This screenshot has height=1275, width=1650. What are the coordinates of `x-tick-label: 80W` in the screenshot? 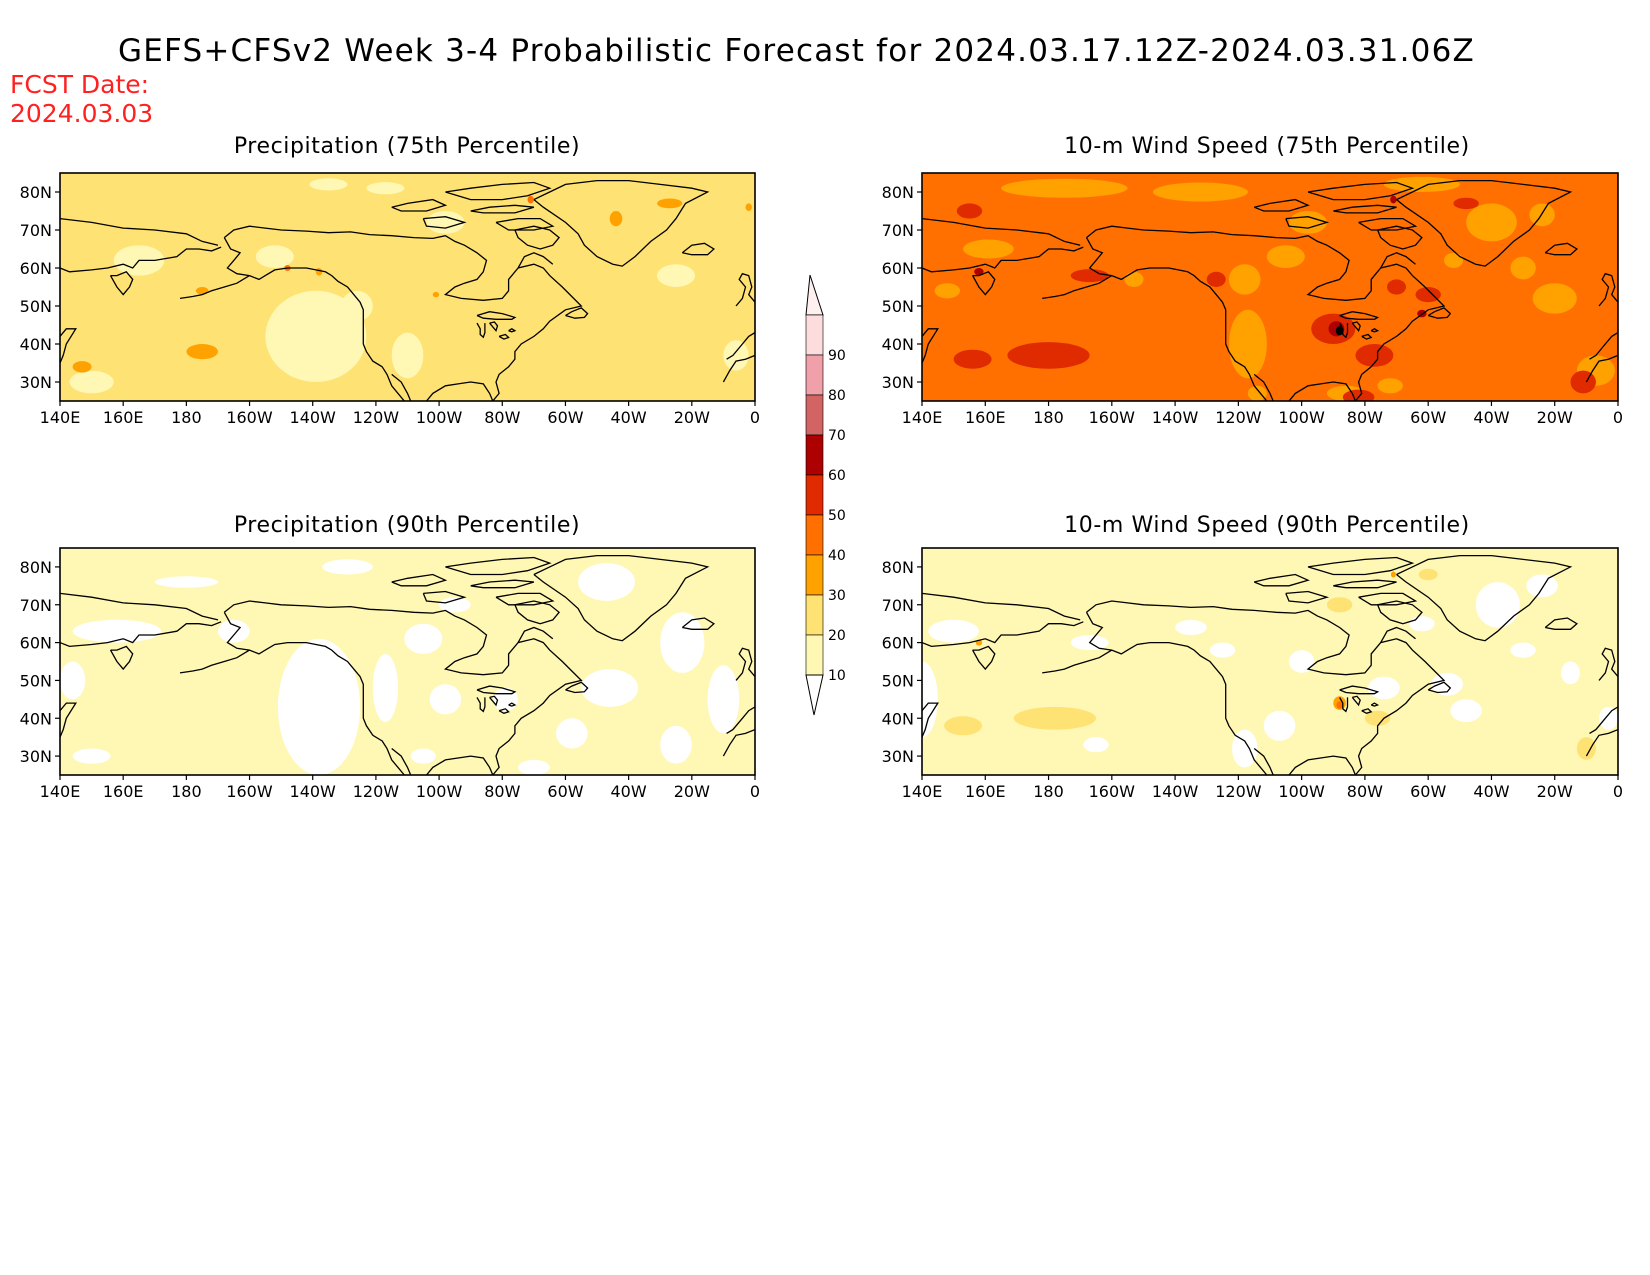 It's located at (502, 417).